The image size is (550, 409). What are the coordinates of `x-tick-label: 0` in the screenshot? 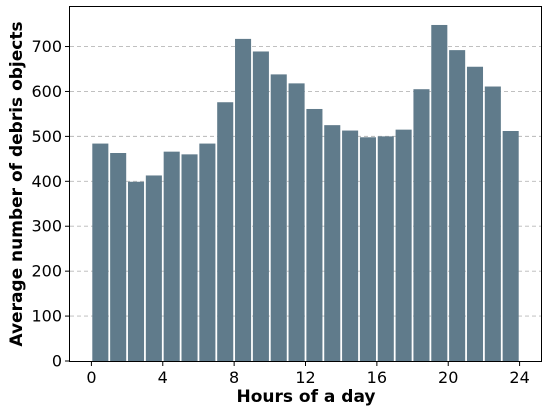 It's located at (91, 377).